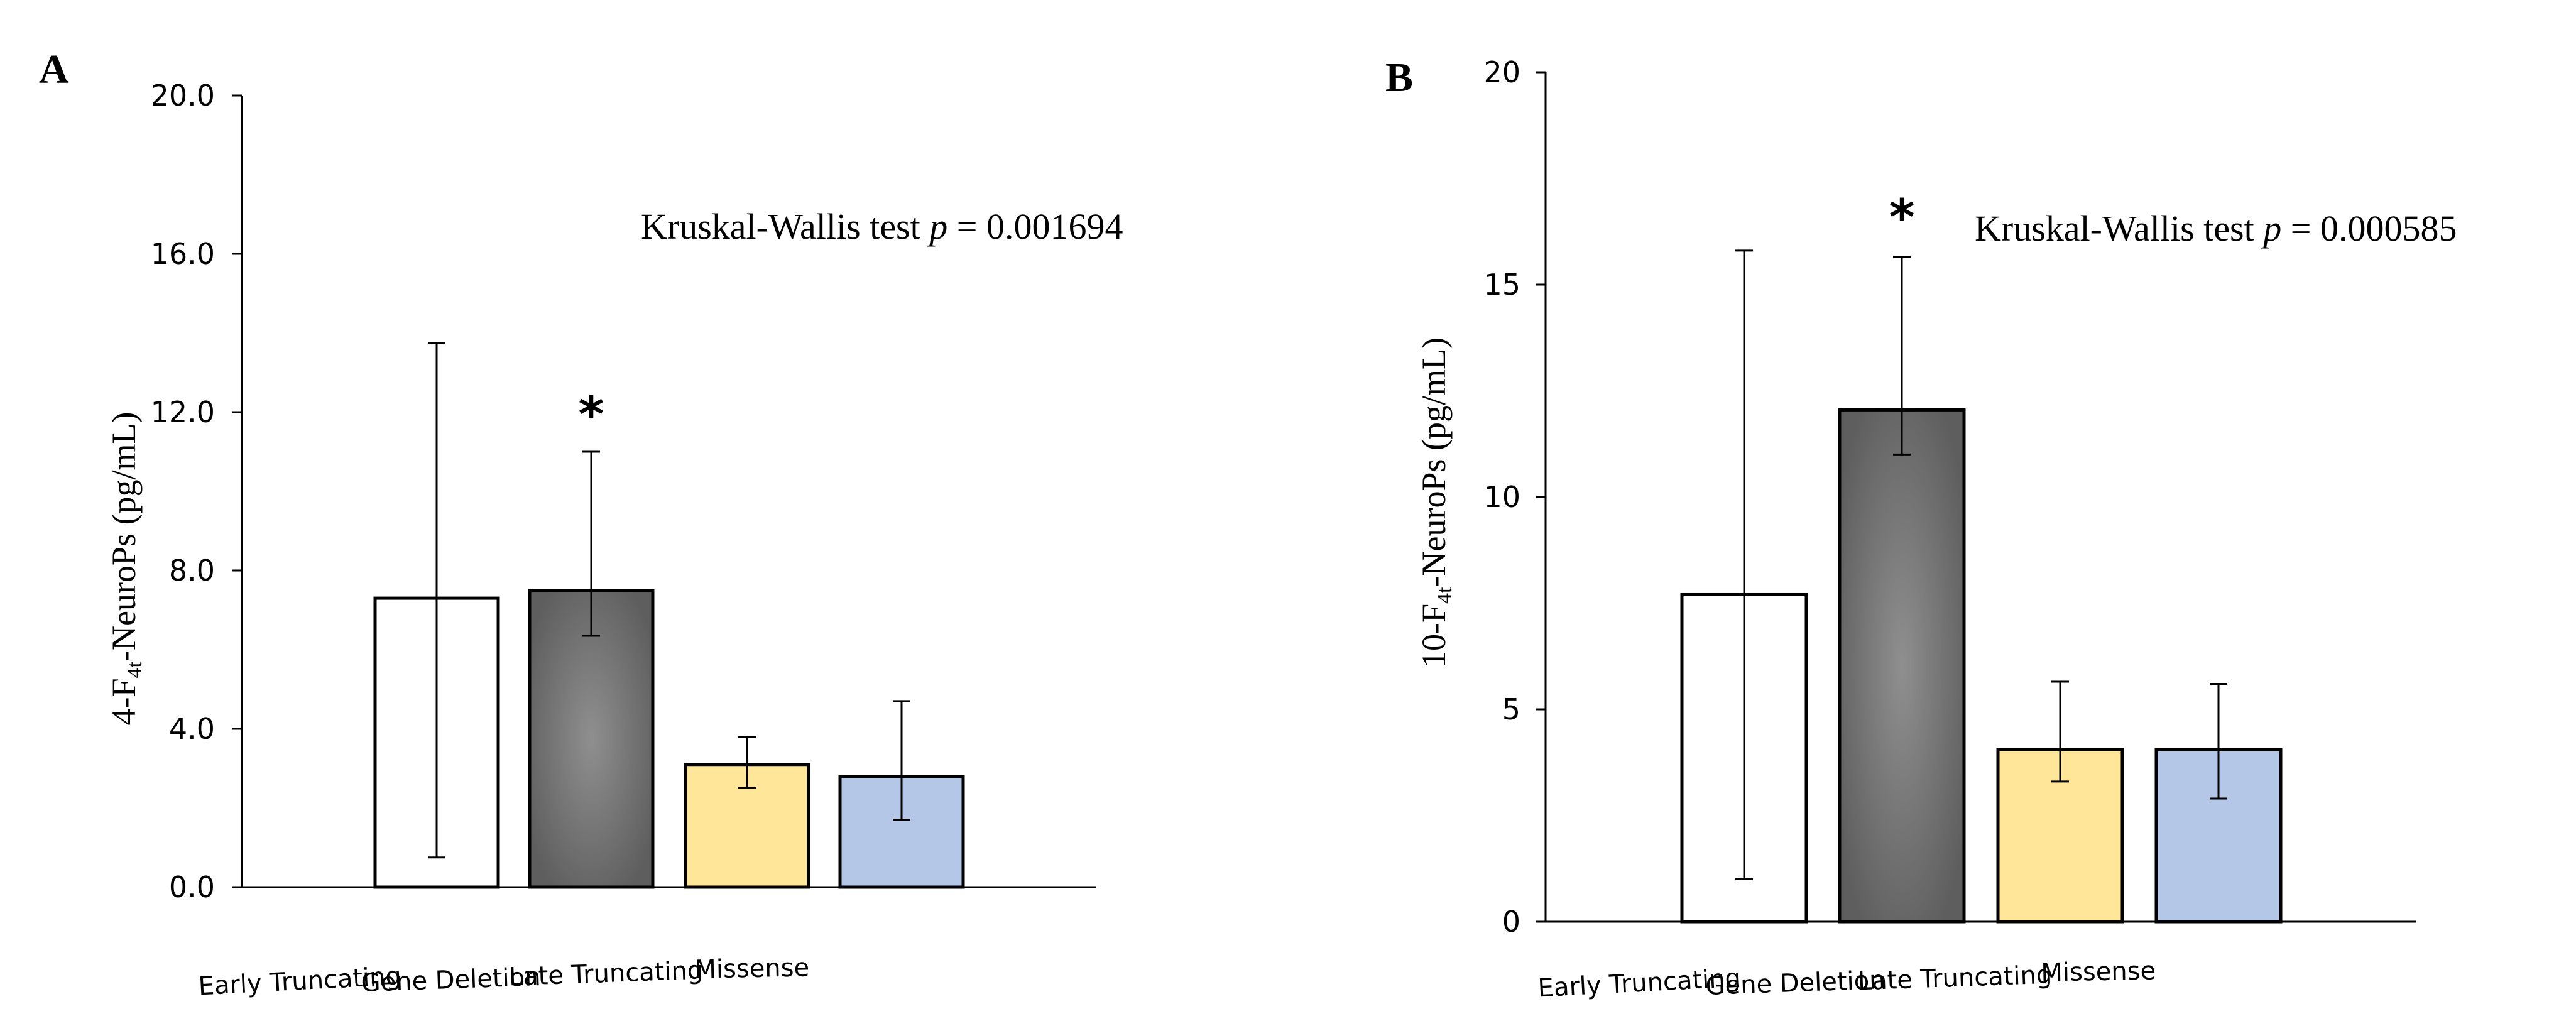 This screenshot has height=1026, width=2576. What do you see at coordinates (882, 226) in the screenshot?
I see `panel-a-annotation: Kruskal-Wallis test p = 0.001694` at bounding box center [882, 226].